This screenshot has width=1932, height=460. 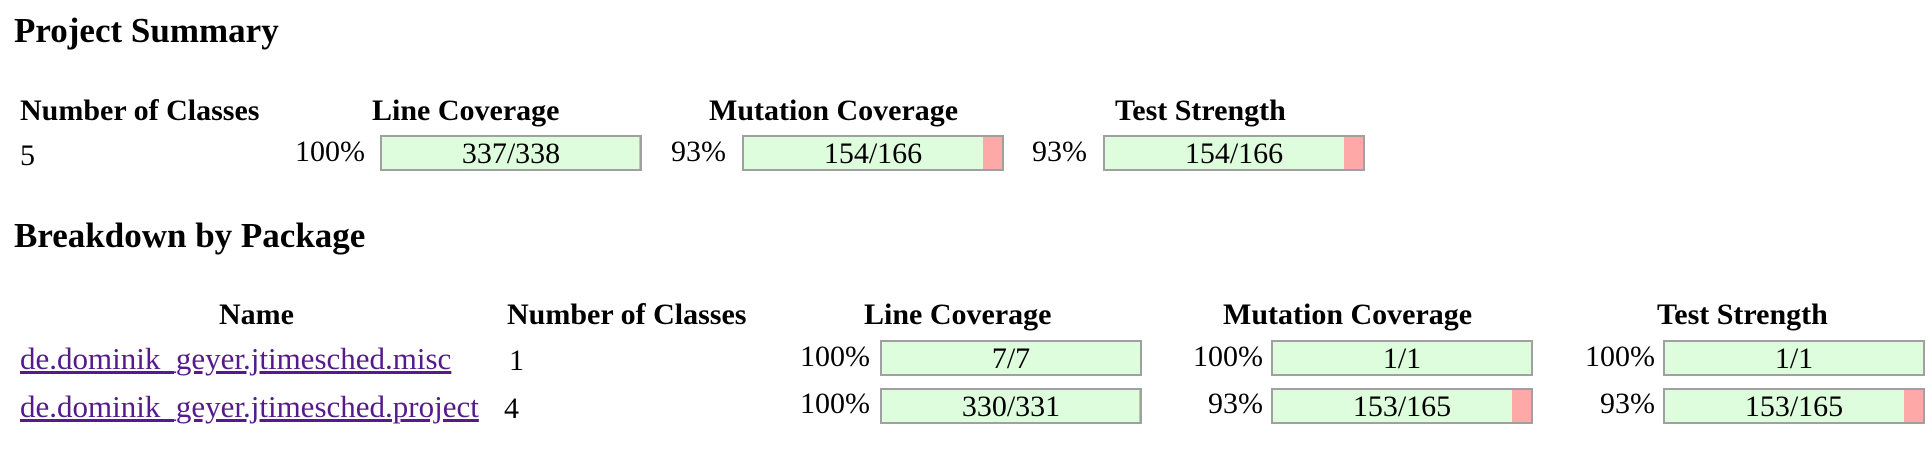 What do you see at coordinates (835, 403) in the screenshot?
I see `package-project-line-percent: 100%` at bounding box center [835, 403].